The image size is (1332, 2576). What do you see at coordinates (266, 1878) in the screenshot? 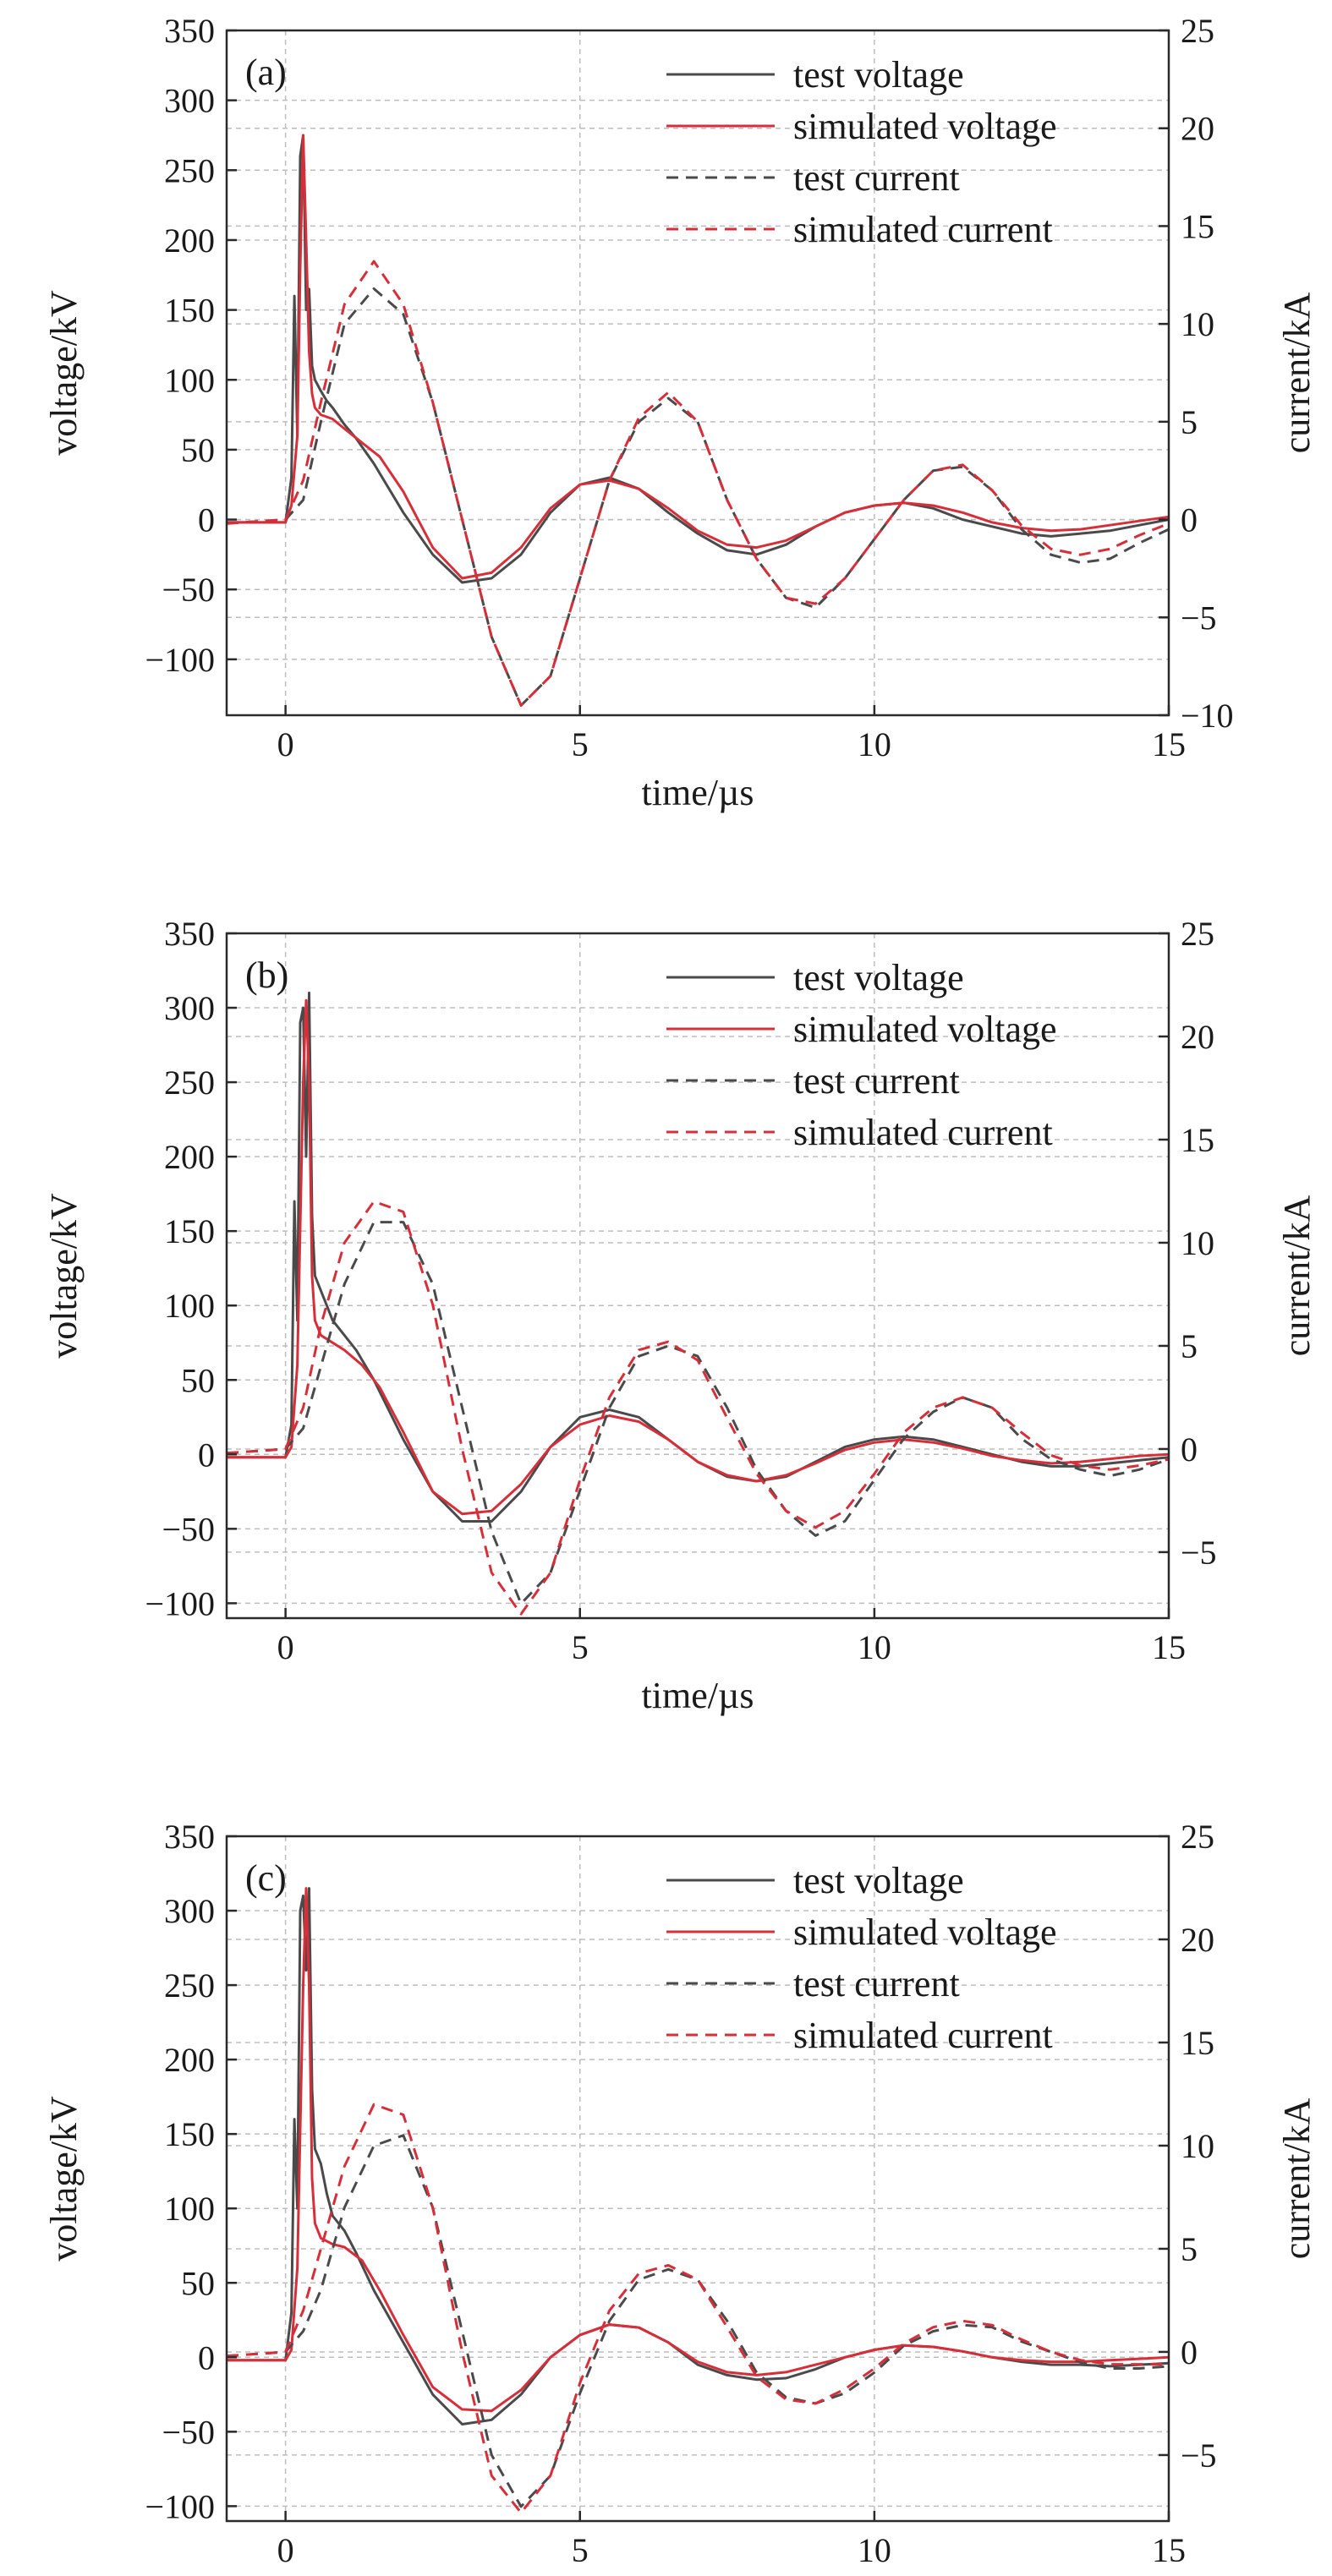
I see `panel-label: (c)` at bounding box center [266, 1878].